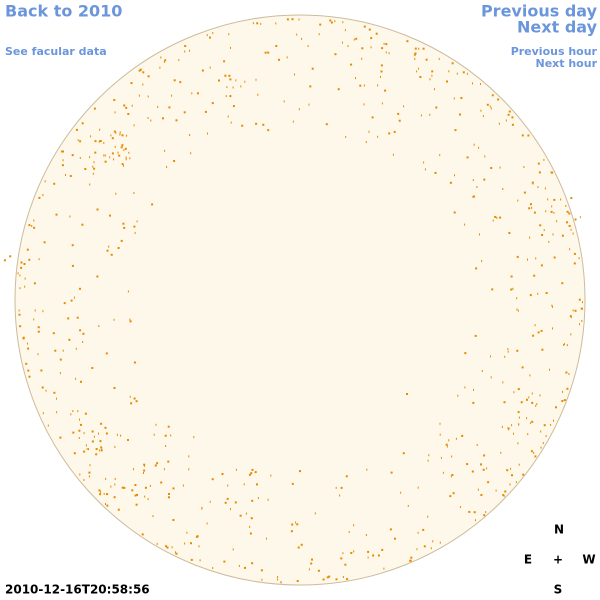 This screenshot has height=600, width=600. What do you see at coordinates (557, 27) in the screenshot?
I see `next-day-link: Next day` at bounding box center [557, 27].